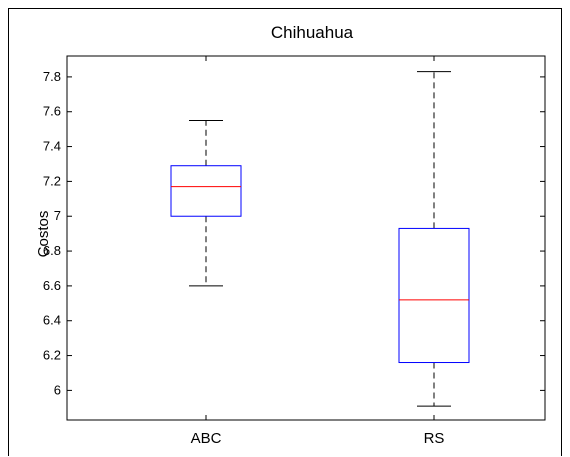  What do you see at coordinates (57, 215) in the screenshot?
I see `y-tick-label: 7` at bounding box center [57, 215].